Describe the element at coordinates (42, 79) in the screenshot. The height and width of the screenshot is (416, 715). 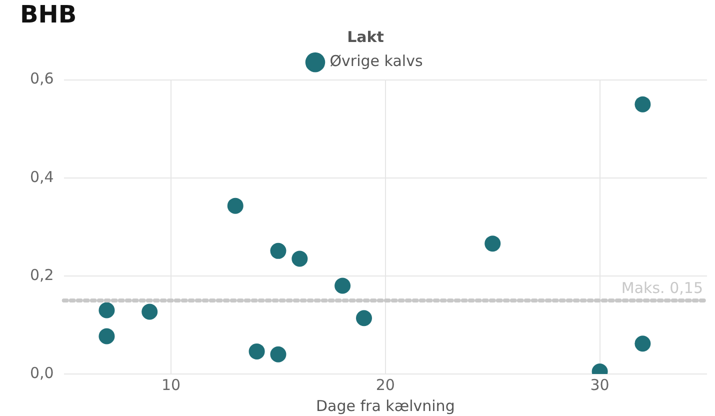
I see `y-tick-label: 0,6` at that location.